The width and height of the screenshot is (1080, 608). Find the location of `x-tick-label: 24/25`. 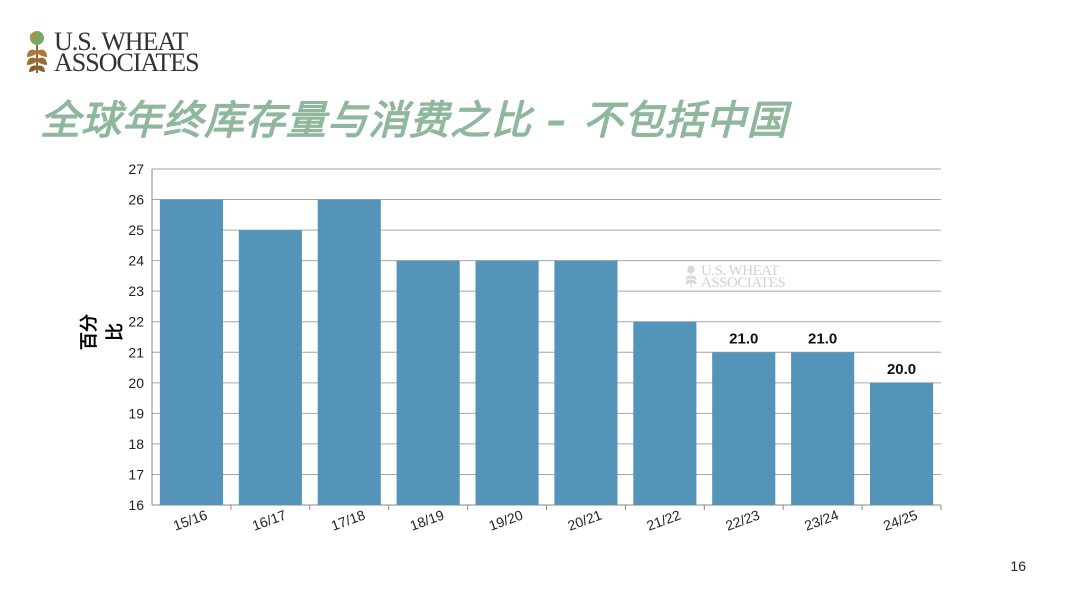

x-tick-label: 24/25 is located at coordinates (900, 520).